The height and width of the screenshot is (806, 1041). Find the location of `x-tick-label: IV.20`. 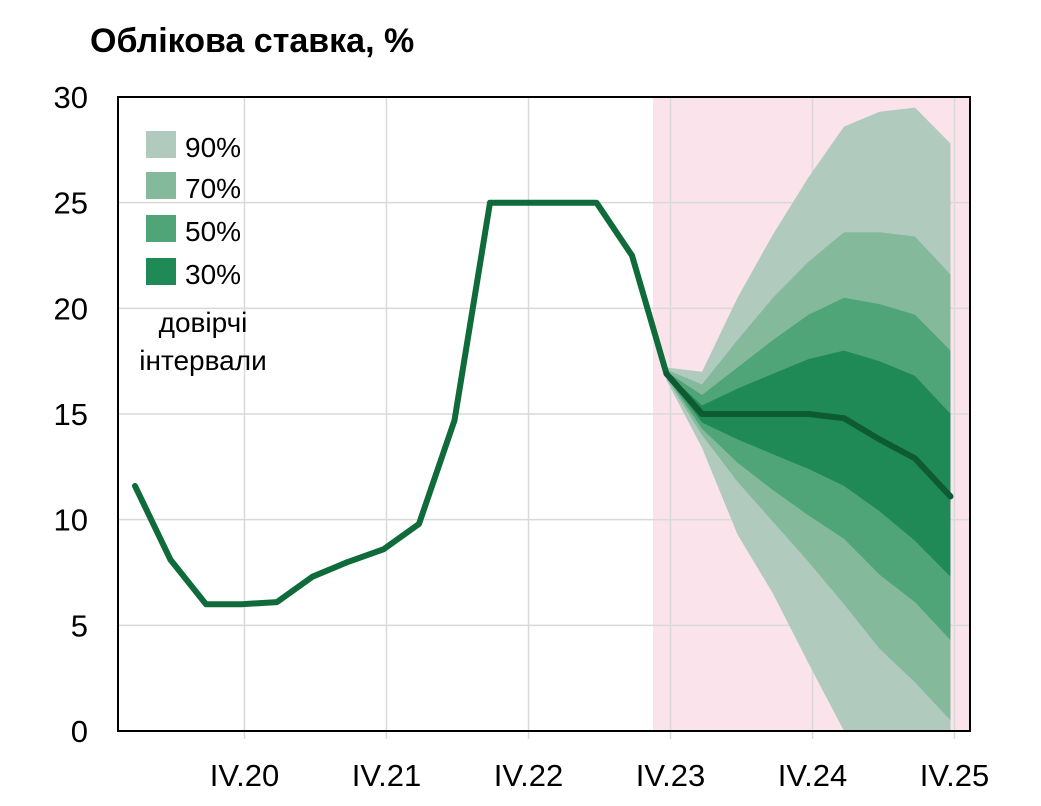

x-tick-label: IV.20 is located at coordinates (245, 775).